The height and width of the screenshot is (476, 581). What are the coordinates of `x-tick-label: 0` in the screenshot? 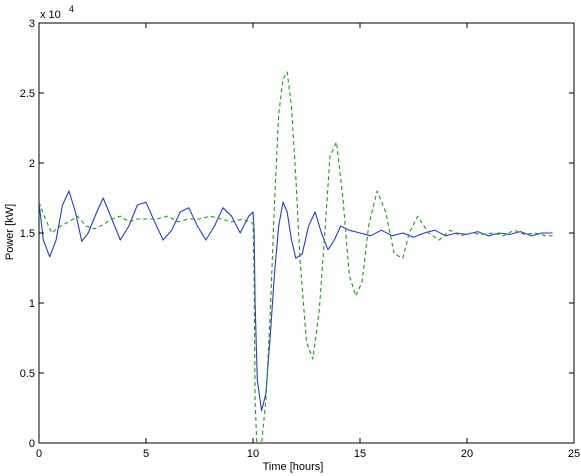 It's located at (39, 454).